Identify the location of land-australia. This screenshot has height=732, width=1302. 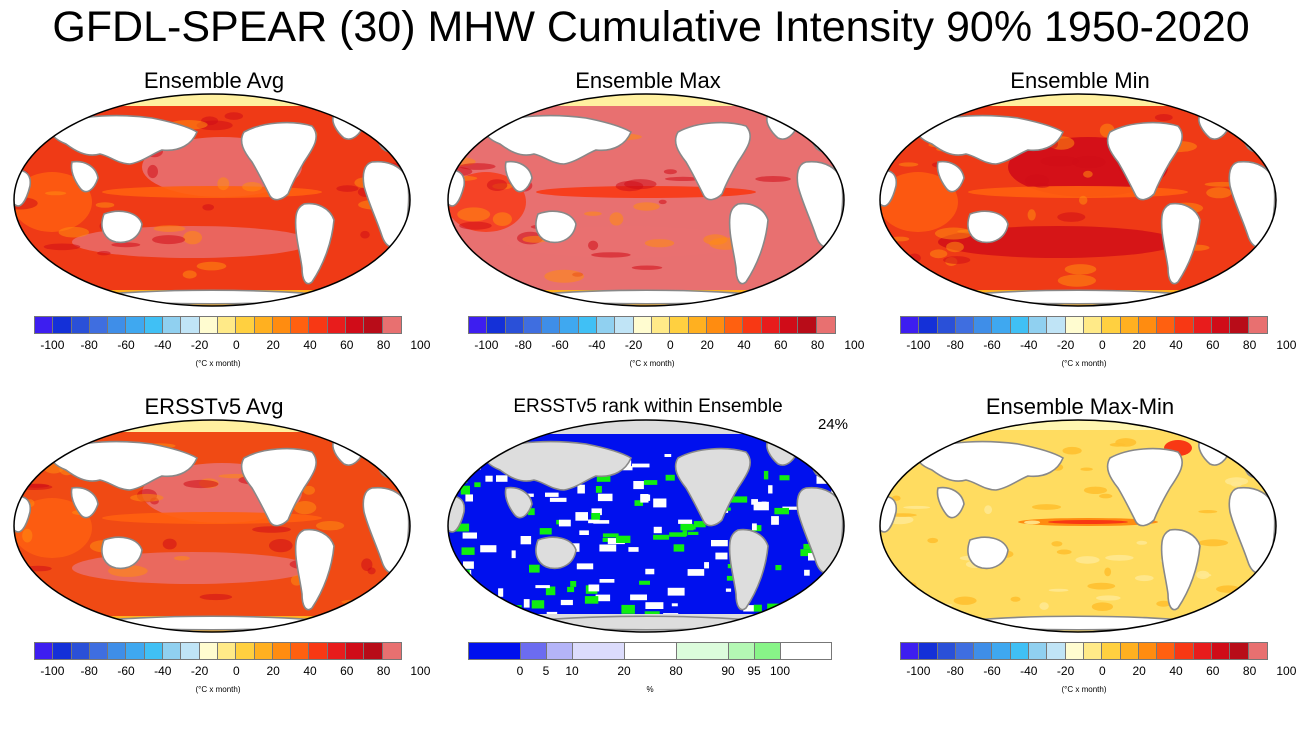
(556, 553).